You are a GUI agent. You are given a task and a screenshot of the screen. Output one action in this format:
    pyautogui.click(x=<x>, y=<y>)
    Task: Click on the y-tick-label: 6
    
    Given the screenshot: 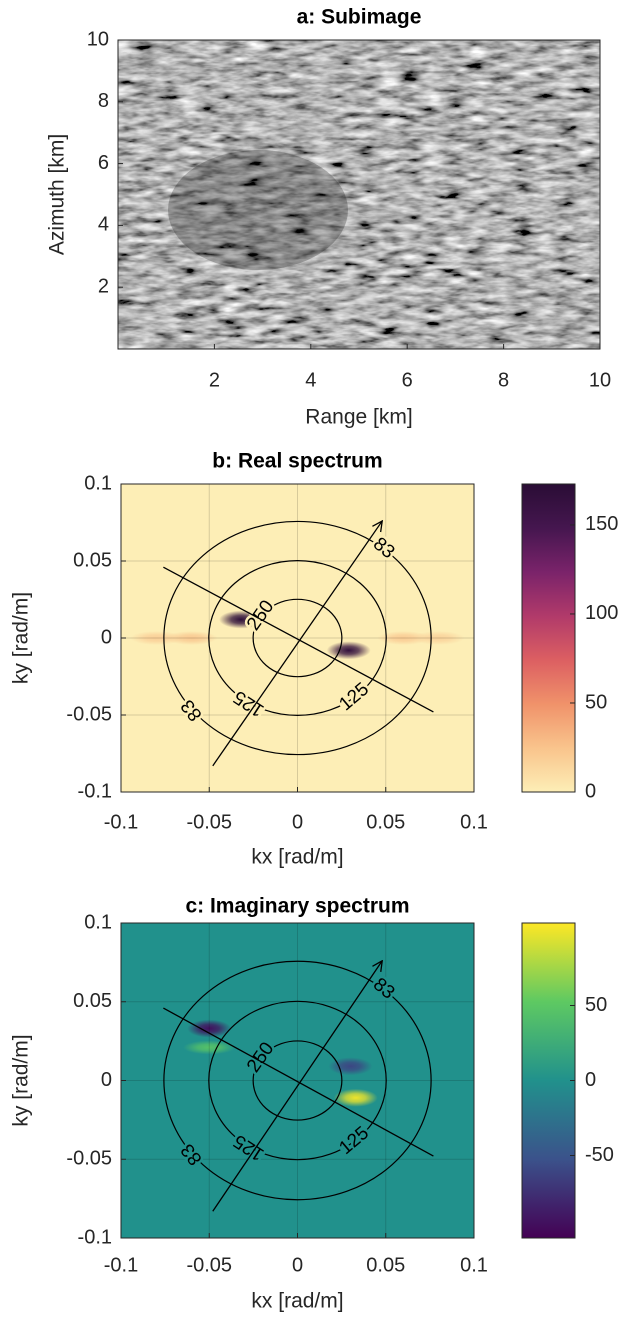 What is the action you would take?
    pyautogui.click(x=103, y=163)
    